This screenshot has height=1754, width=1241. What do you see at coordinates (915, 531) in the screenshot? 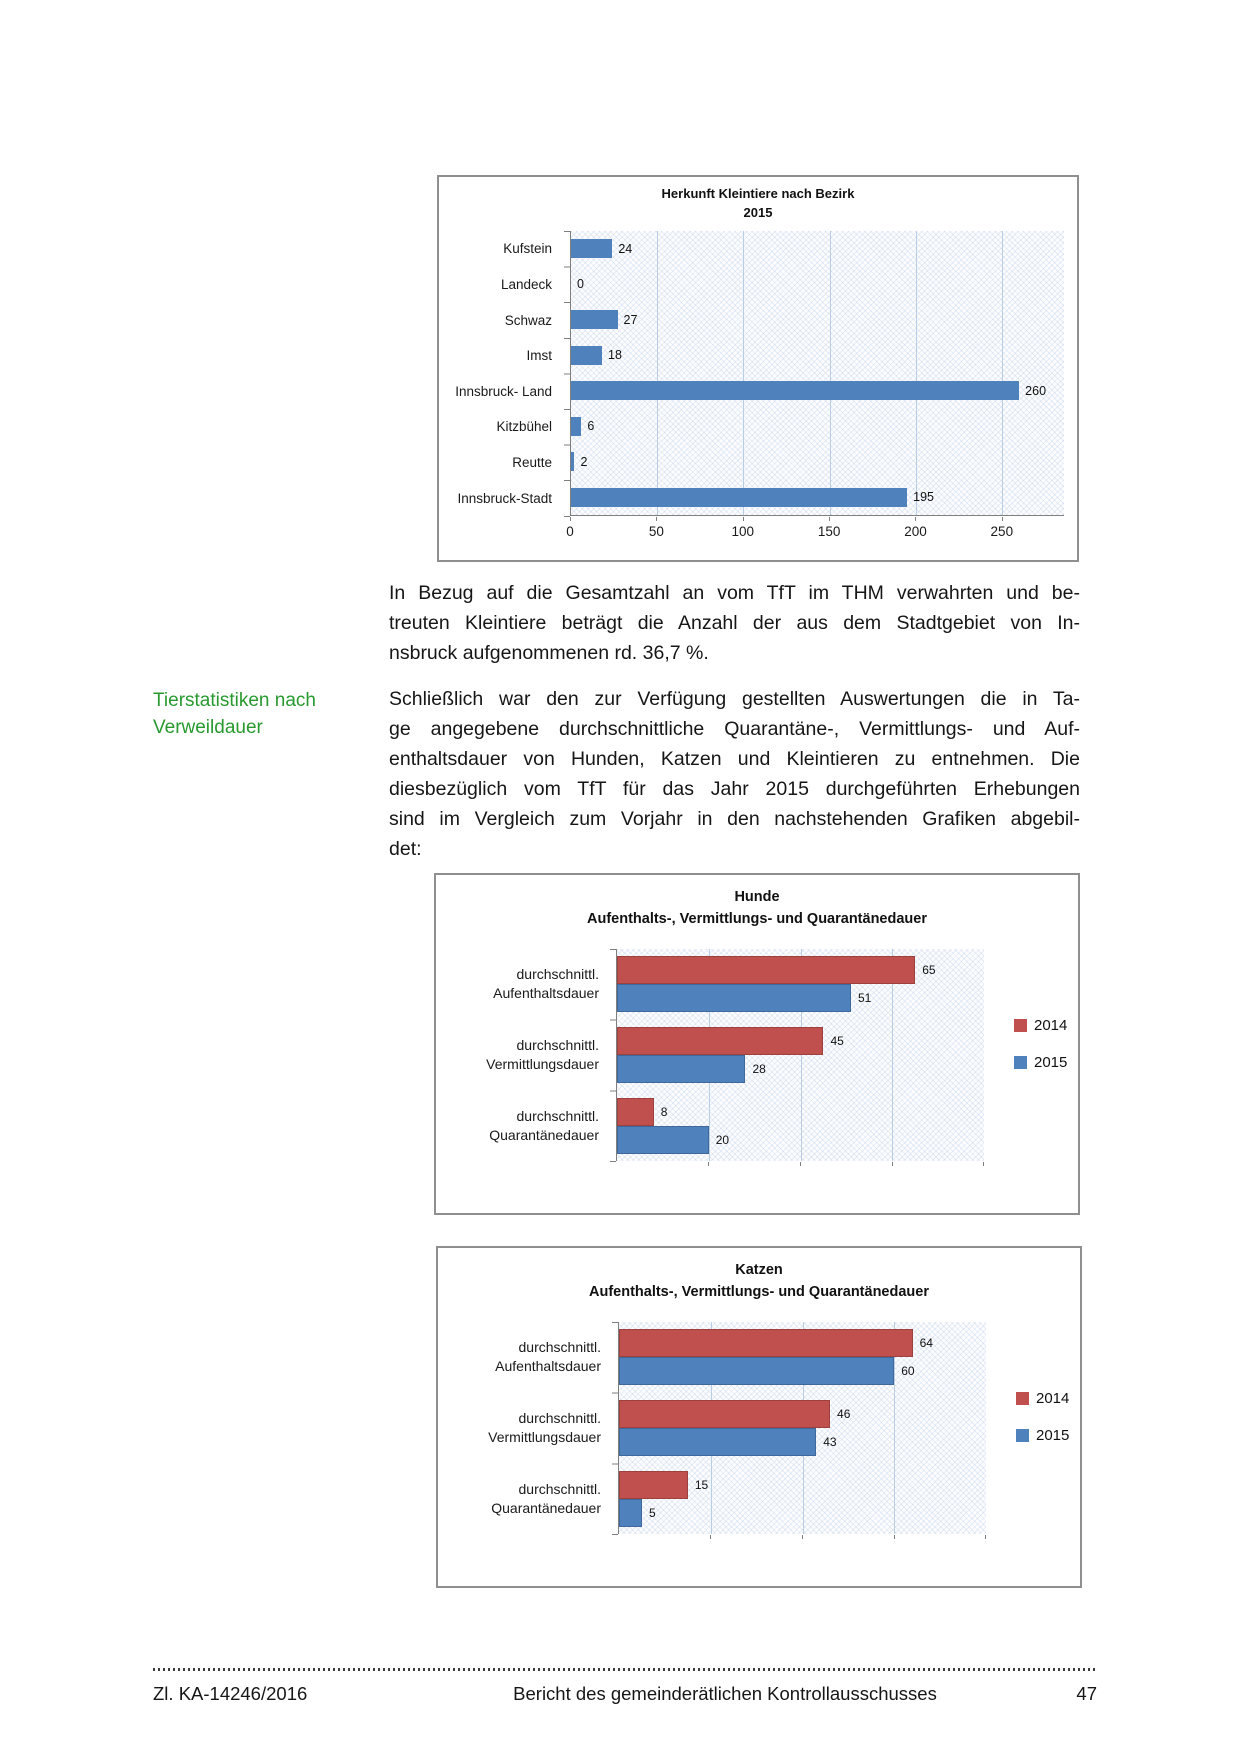
I see `x-tick: 200` at bounding box center [915, 531].